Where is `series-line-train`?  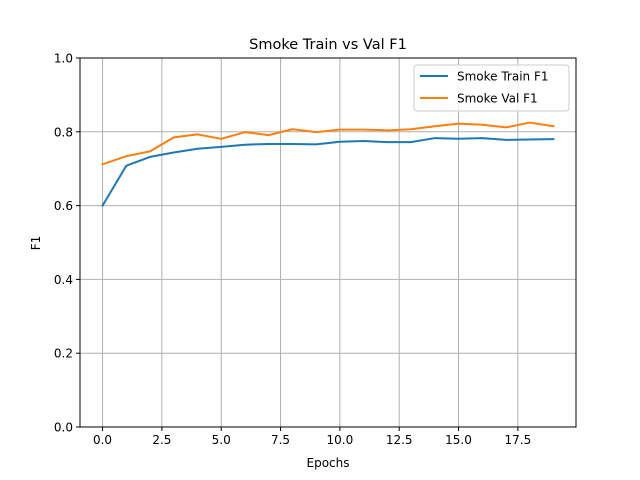
series-line-train is located at coordinates (328, 172).